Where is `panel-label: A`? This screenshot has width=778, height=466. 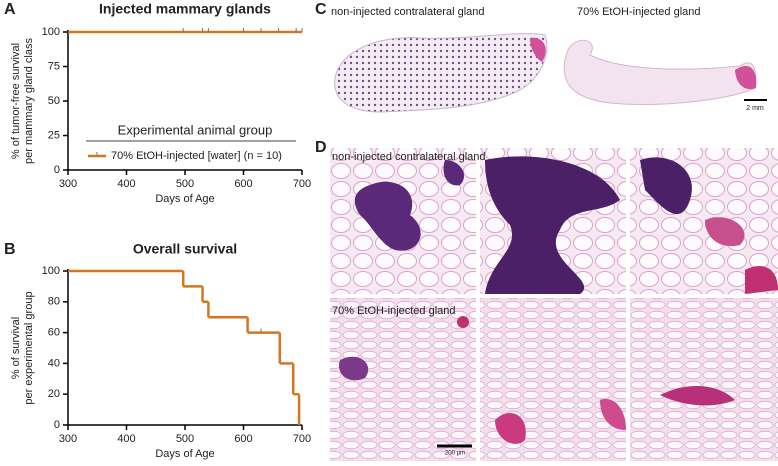
panel-label: A is located at coordinates (10, 9).